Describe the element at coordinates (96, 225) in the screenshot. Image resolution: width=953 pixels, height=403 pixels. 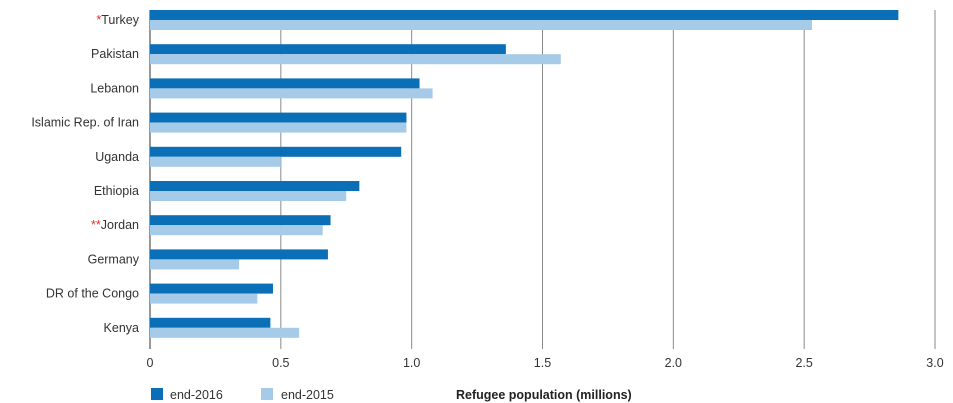
I see `footnote-marker: **` at that location.